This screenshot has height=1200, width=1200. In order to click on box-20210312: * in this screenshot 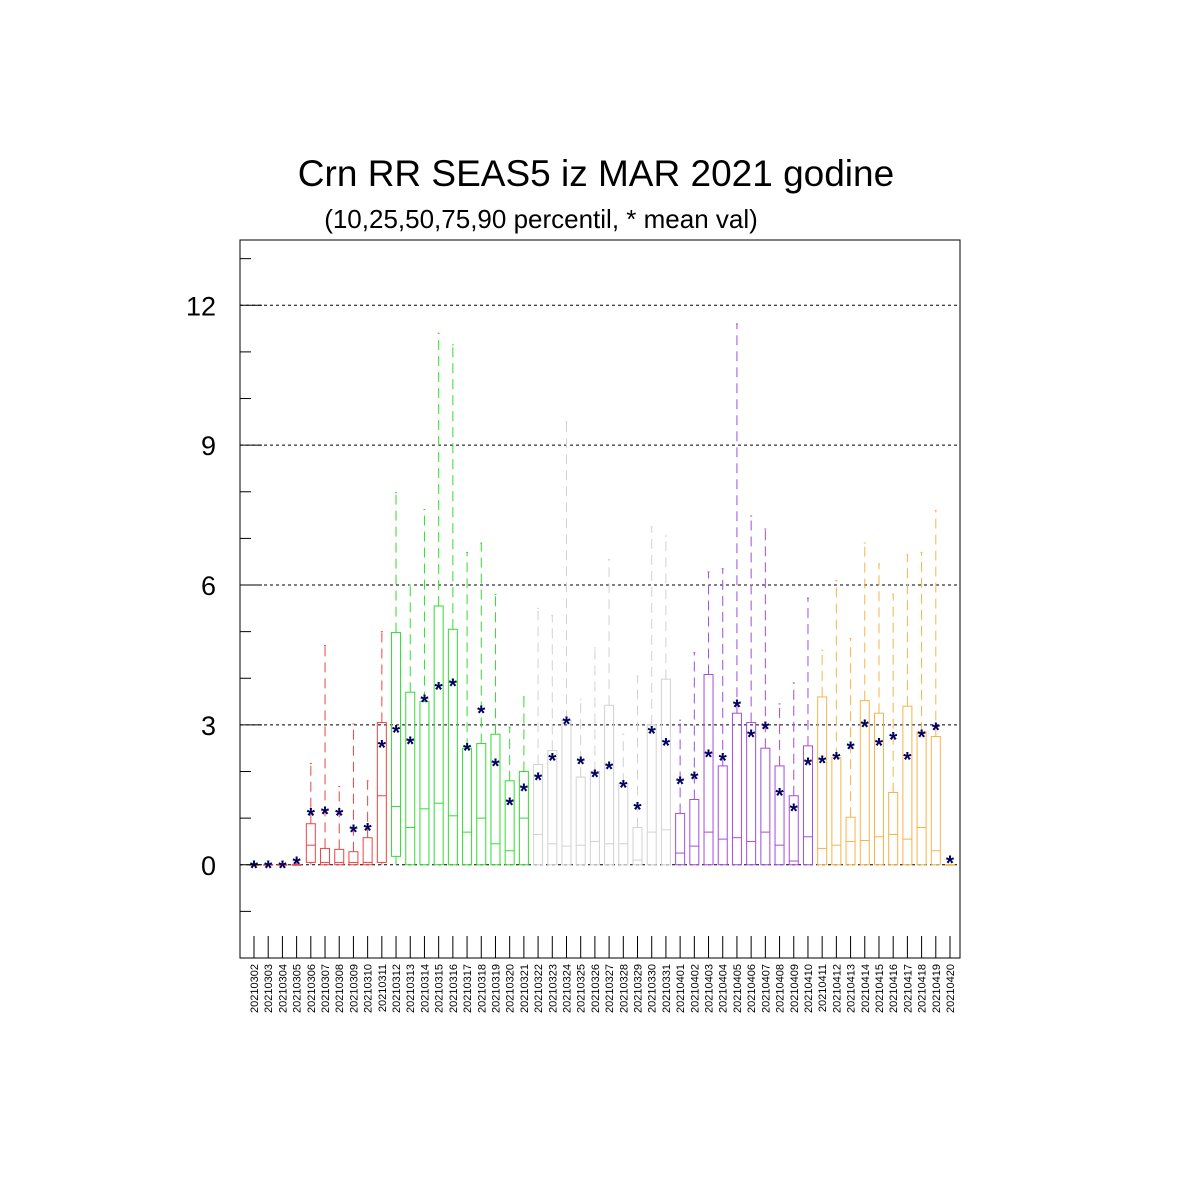, I will do `click(396, 678)`.